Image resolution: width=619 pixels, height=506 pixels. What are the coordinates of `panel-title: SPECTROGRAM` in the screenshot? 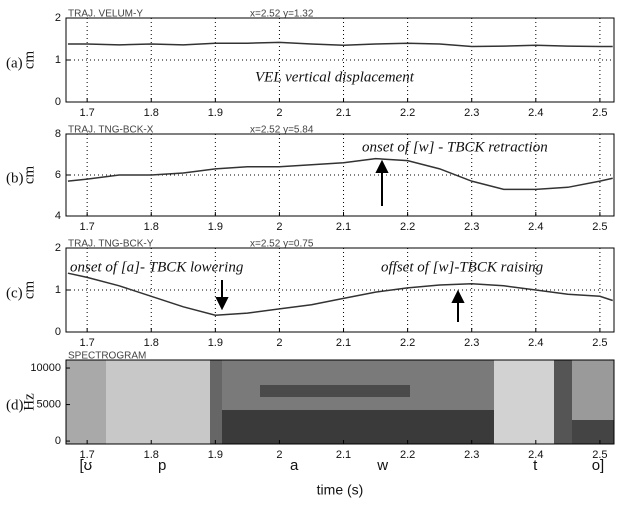 It's located at (107, 356).